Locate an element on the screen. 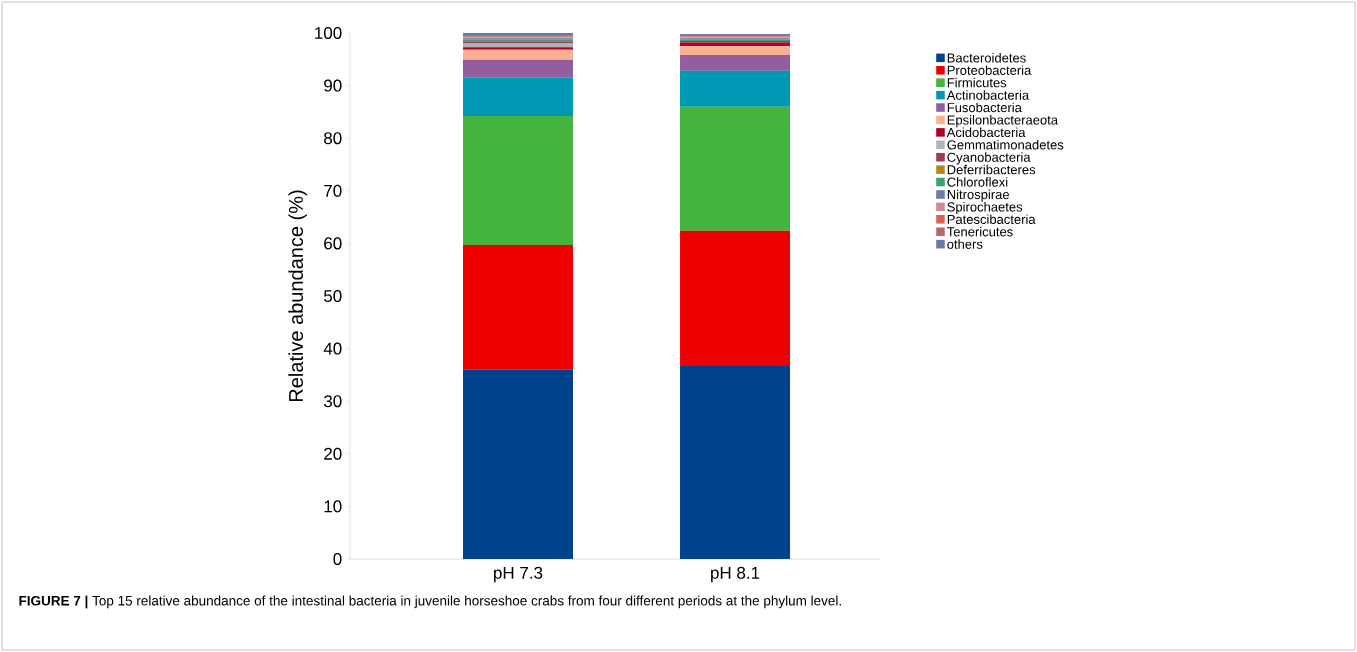 The height and width of the screenshot is (652, 1357). x-tick-label: pH 7.3 is located at coordinates (518, 574).